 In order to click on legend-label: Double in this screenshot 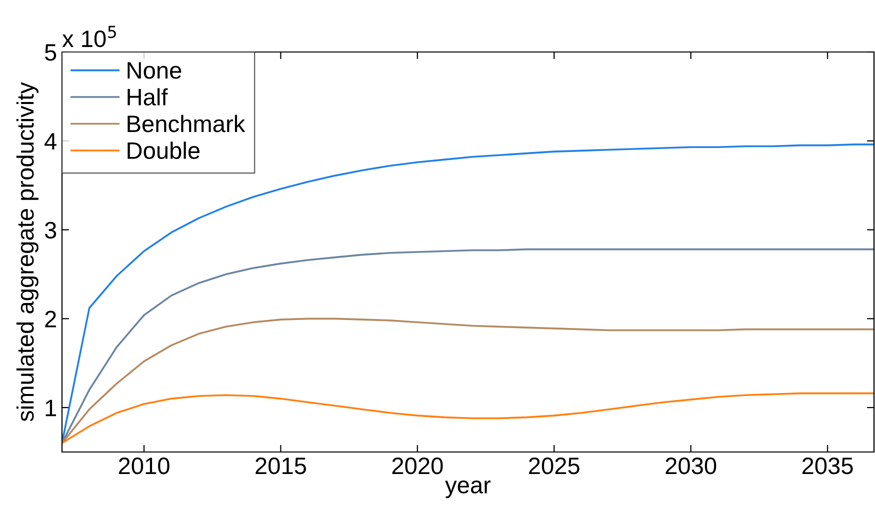, I will do `click(164, 150)`.